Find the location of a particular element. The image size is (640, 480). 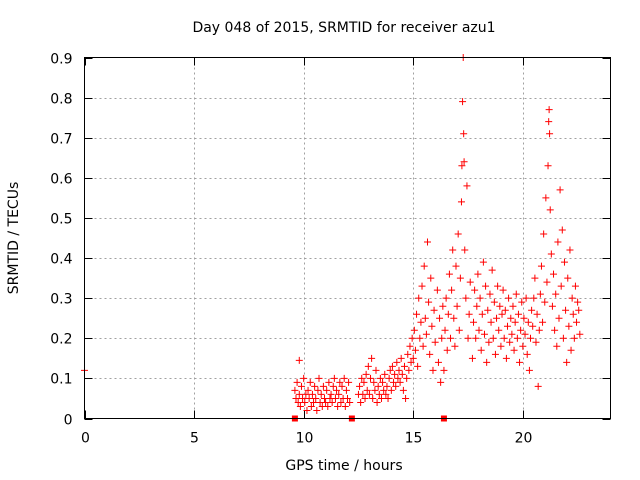

x-axis-label: GPS time / hours is located at coordinates (343, 466).